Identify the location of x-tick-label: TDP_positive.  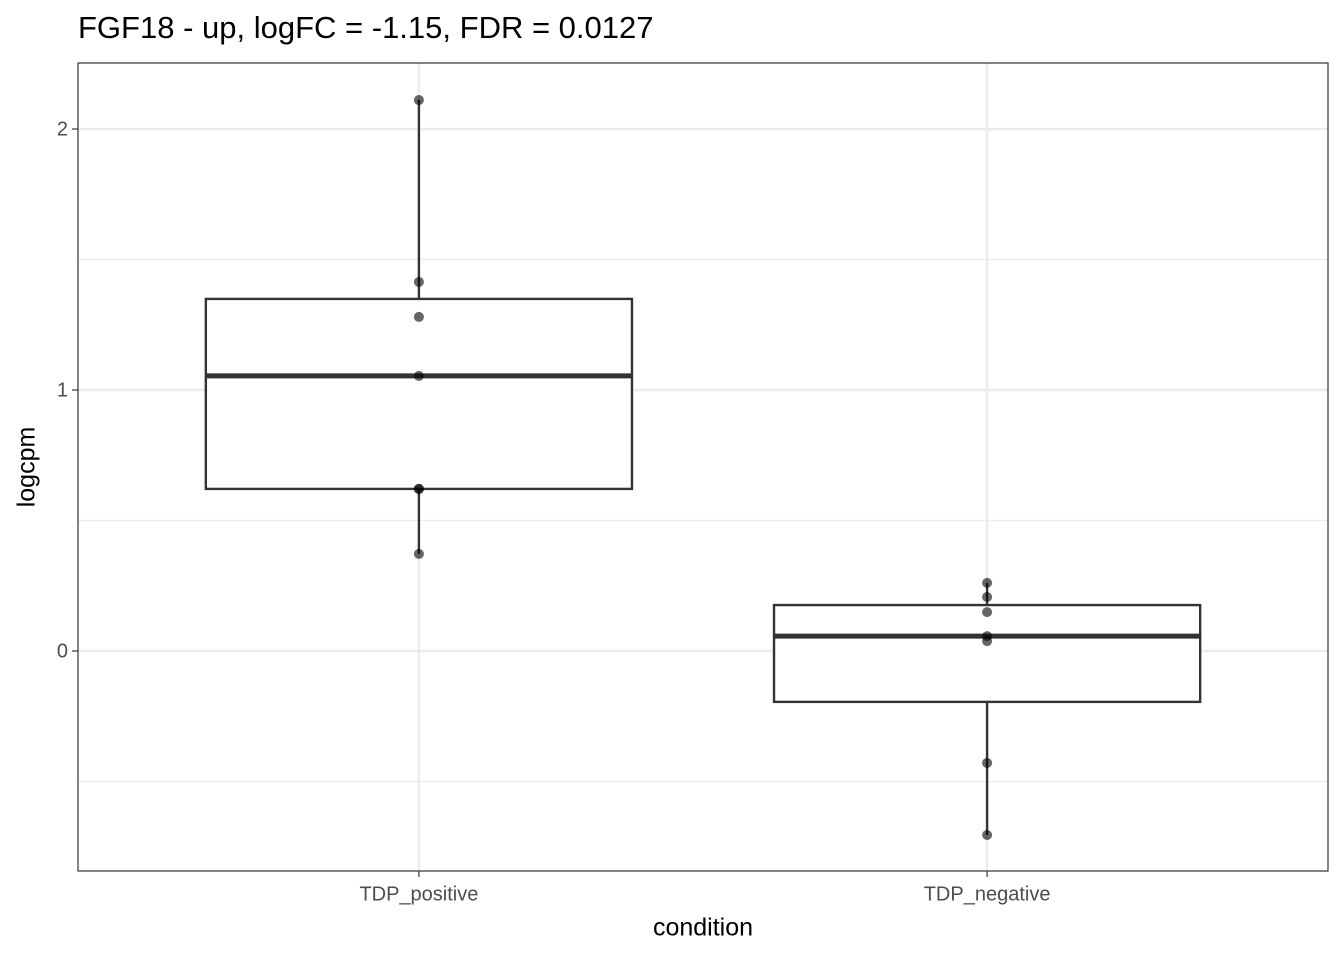
(418, 894).